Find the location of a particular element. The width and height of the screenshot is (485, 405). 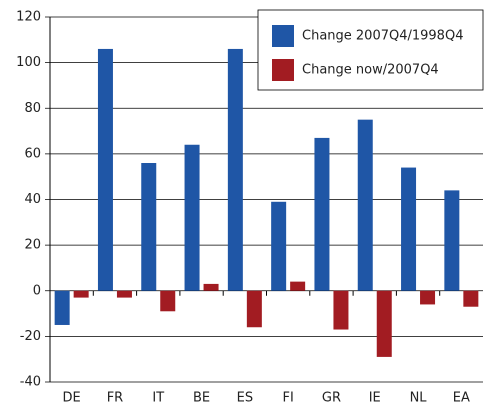

y-tick-label: 120 is located at coordinates (28, 17).